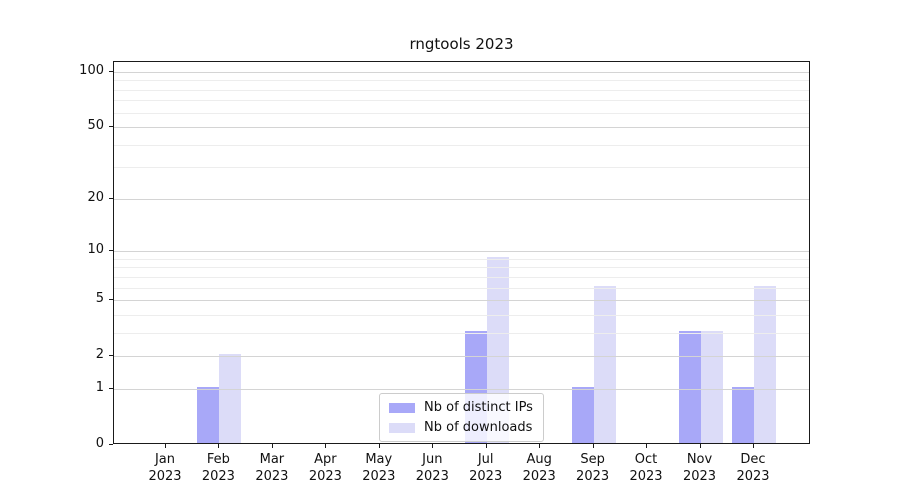 This screenshot has width=900, height=500. I want to click on legend-swatch-distinct-ips, so click(402, 407).